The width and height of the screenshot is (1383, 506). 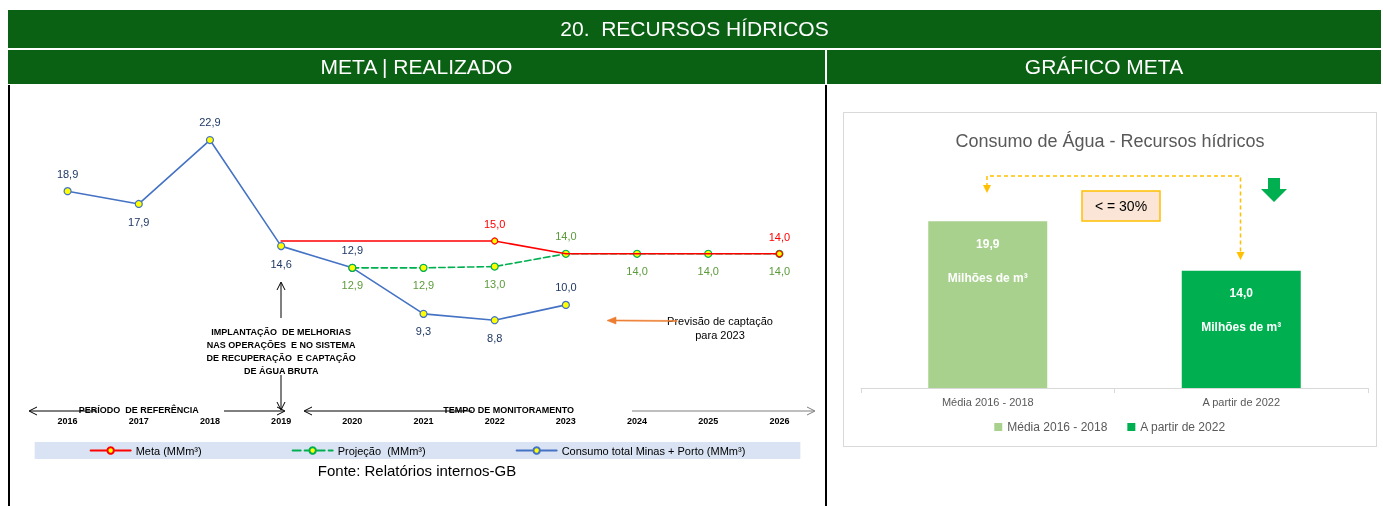 I want to click on legend-label: Meta (MMm³), so click(x=168, y=450).